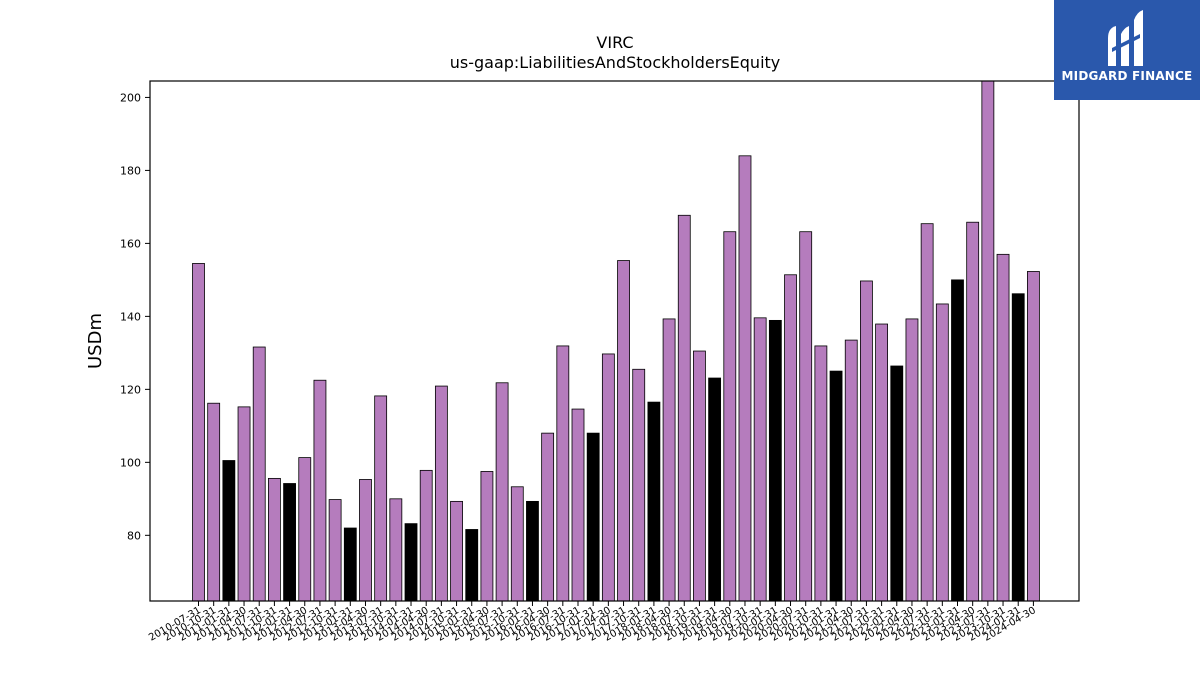  What do you see at coordinates (130, 389) in the screenshot?
I see `y-tick-label: 120` at bounding box center [130, 389].